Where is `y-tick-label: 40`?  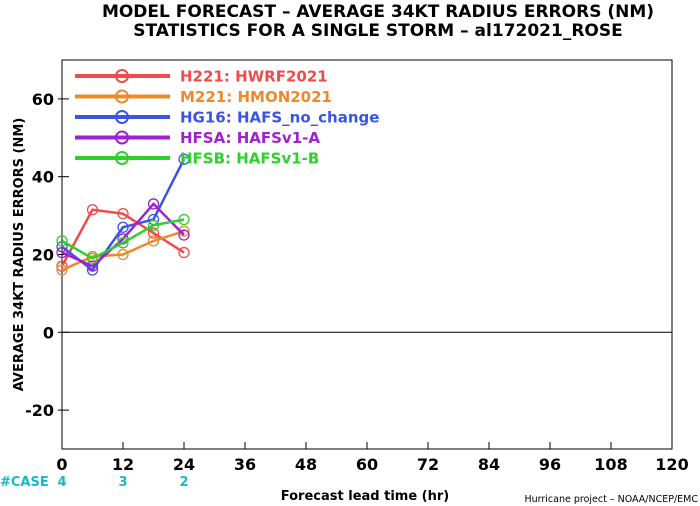 y-tick-label: 40 is located at coordinates (43, 177).